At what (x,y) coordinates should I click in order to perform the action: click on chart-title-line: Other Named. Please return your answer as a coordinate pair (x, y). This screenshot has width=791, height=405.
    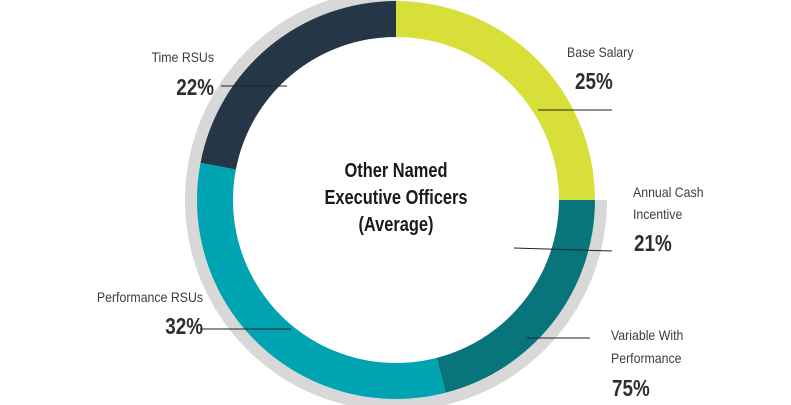
    Looking at the image, I should click on (396, 171).